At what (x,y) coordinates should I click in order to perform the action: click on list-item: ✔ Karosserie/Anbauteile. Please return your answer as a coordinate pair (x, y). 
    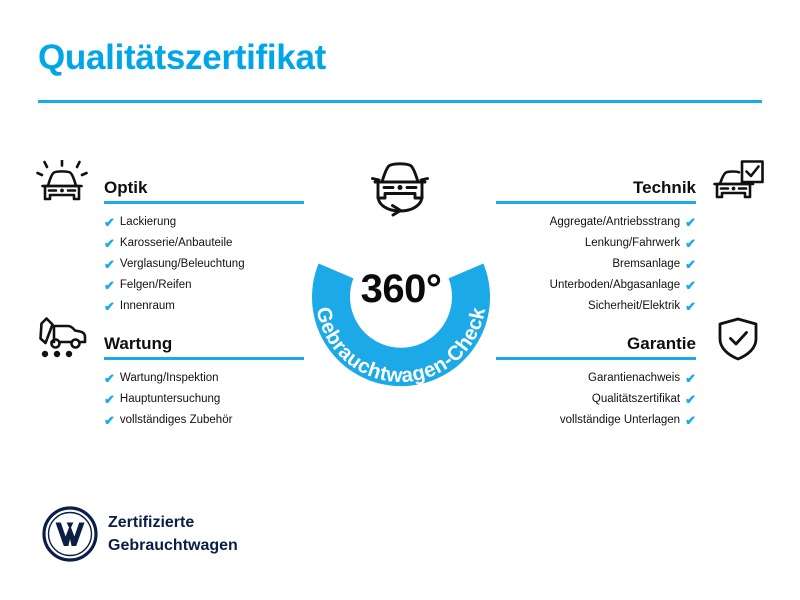
    Looking at the image, I should click on (169, 243).